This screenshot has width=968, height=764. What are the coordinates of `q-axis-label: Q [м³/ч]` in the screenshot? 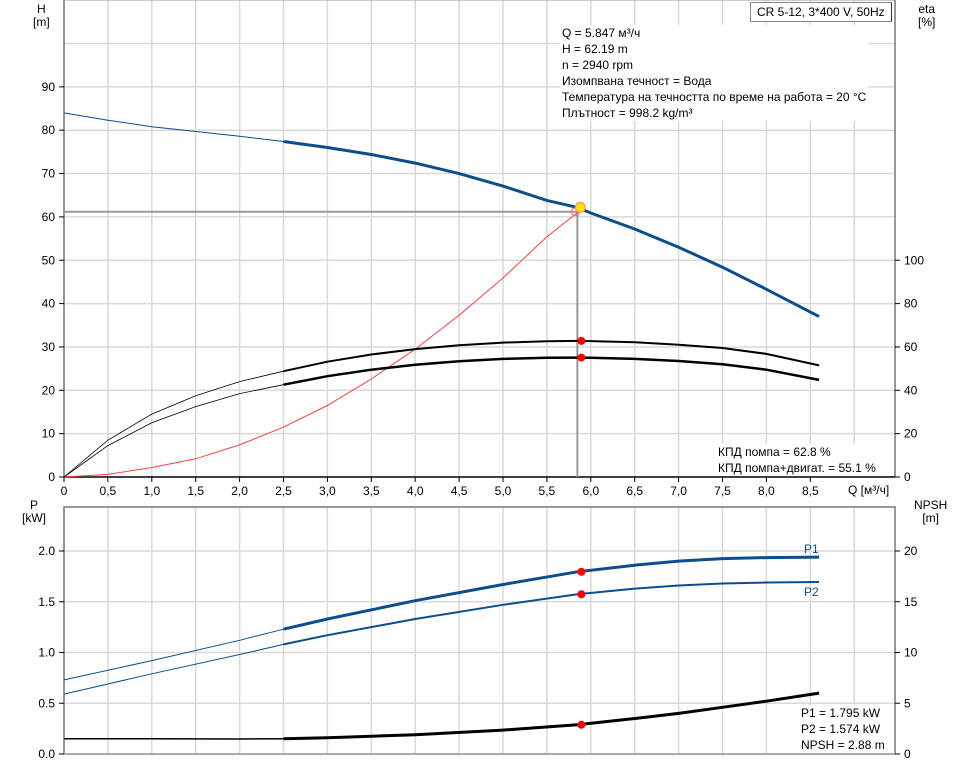 It's located at (869, 490).